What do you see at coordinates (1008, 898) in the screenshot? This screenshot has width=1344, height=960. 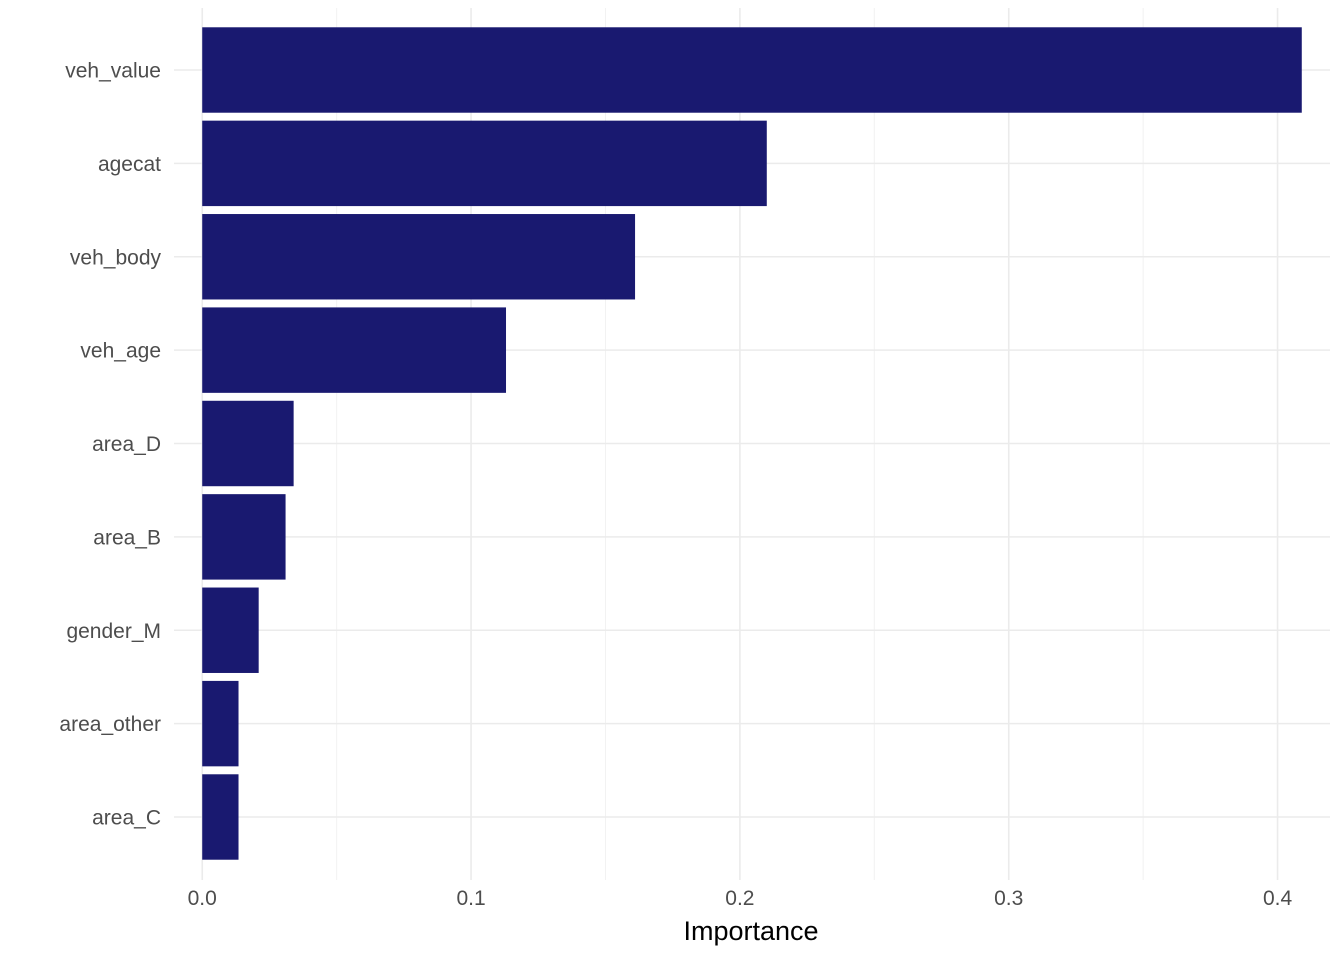 I see `x-tick-label: 0.3` at bounding box center [1008, 898].